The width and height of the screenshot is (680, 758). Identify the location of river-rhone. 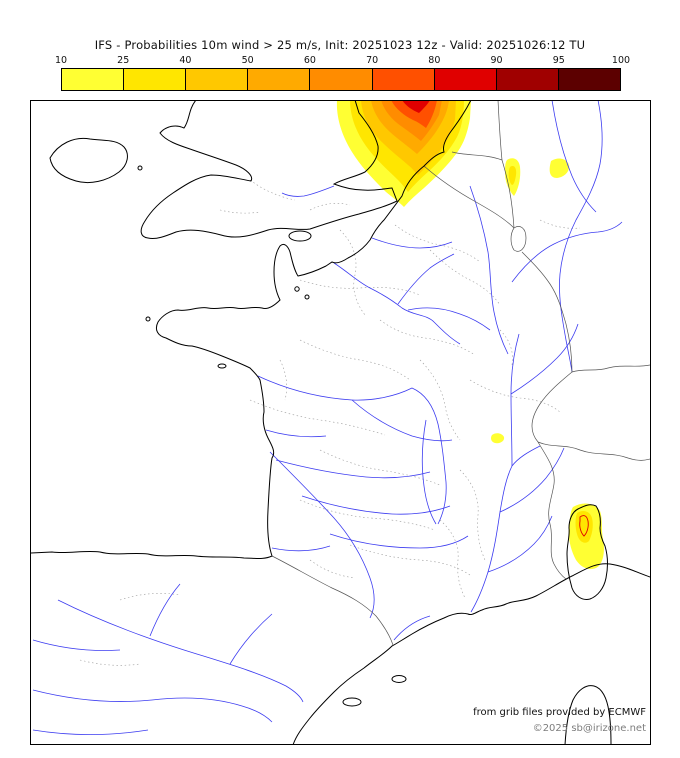
(505, 529).